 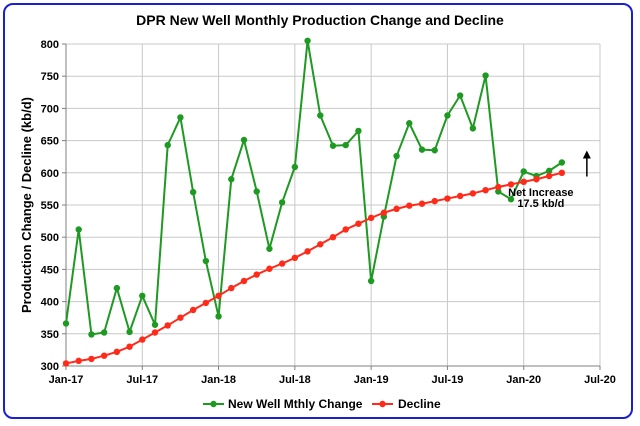 I want to click on legend-item-new-well: New Well Mthly Change, so click(x=283, y=404).